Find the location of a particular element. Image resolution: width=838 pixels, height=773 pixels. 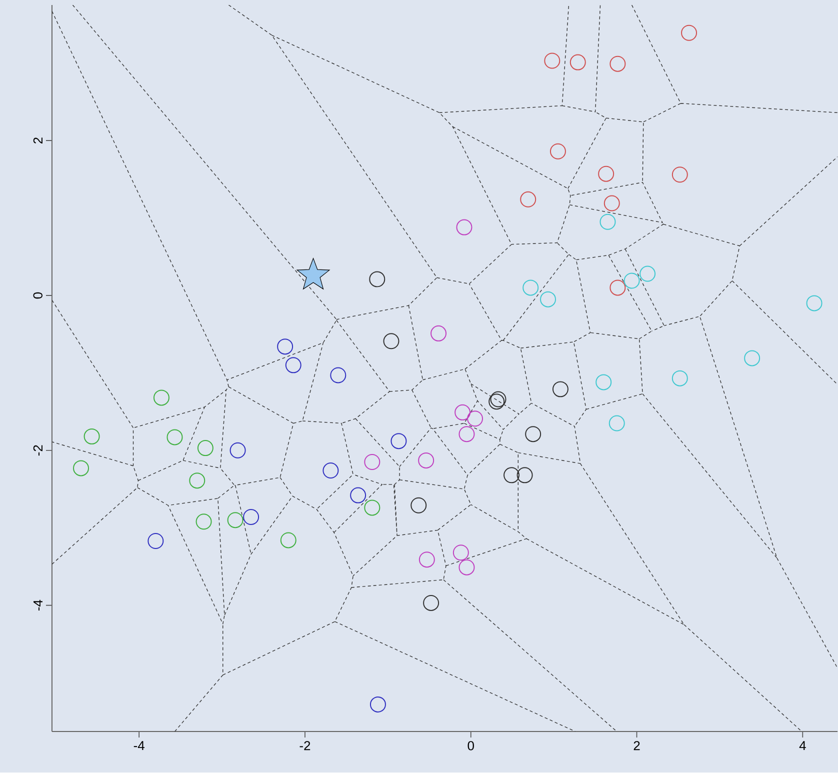

x-tick-label: 4 is located at coordinates (802, 745).